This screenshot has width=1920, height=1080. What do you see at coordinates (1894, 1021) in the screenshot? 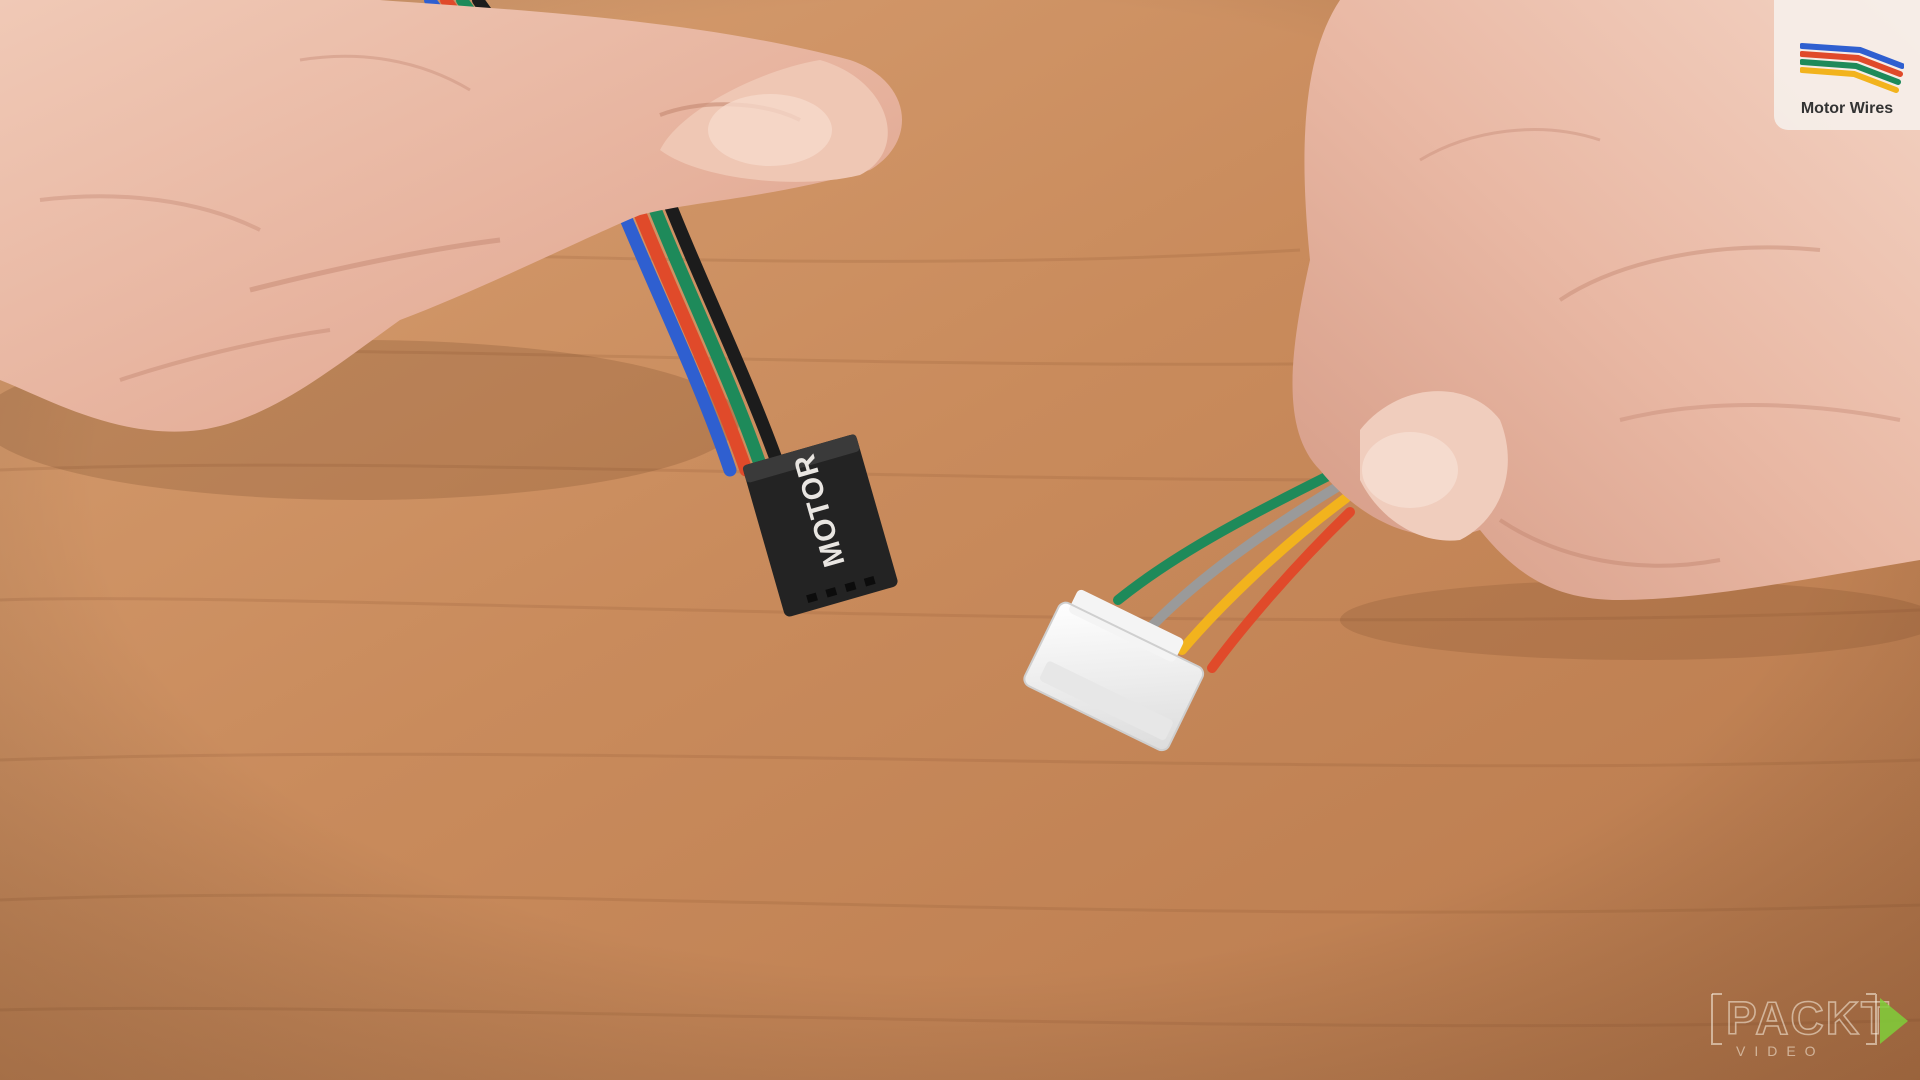
I see `play-triangle-icon` at bounding box center [1894, 1021].